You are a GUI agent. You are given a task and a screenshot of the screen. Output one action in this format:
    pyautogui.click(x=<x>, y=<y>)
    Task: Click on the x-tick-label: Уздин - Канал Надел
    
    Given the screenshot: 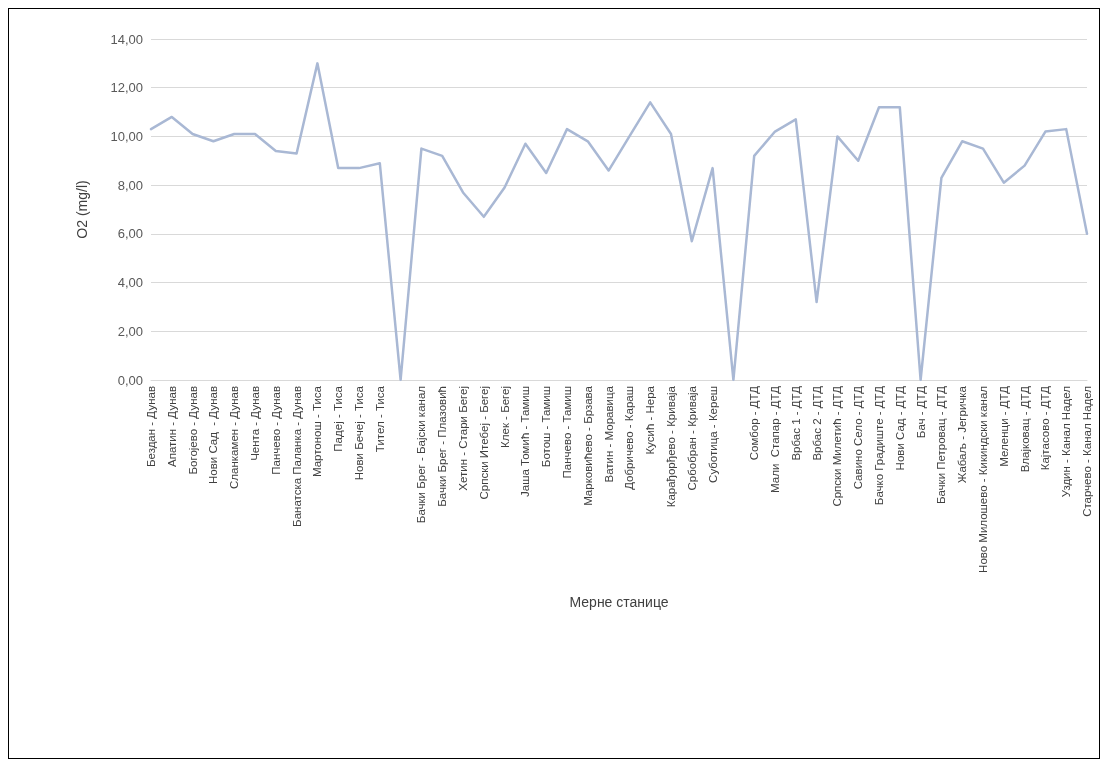 What is the action you would take?
    pyautogui.click(x=1066, y=442)
    